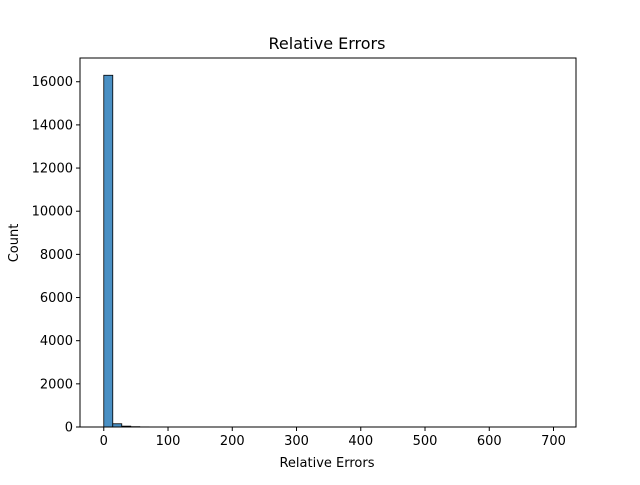  I want to click on y-axis: 0 2000 4000 6000 8000 10000 12000 14000 16000, so click(56, 255).